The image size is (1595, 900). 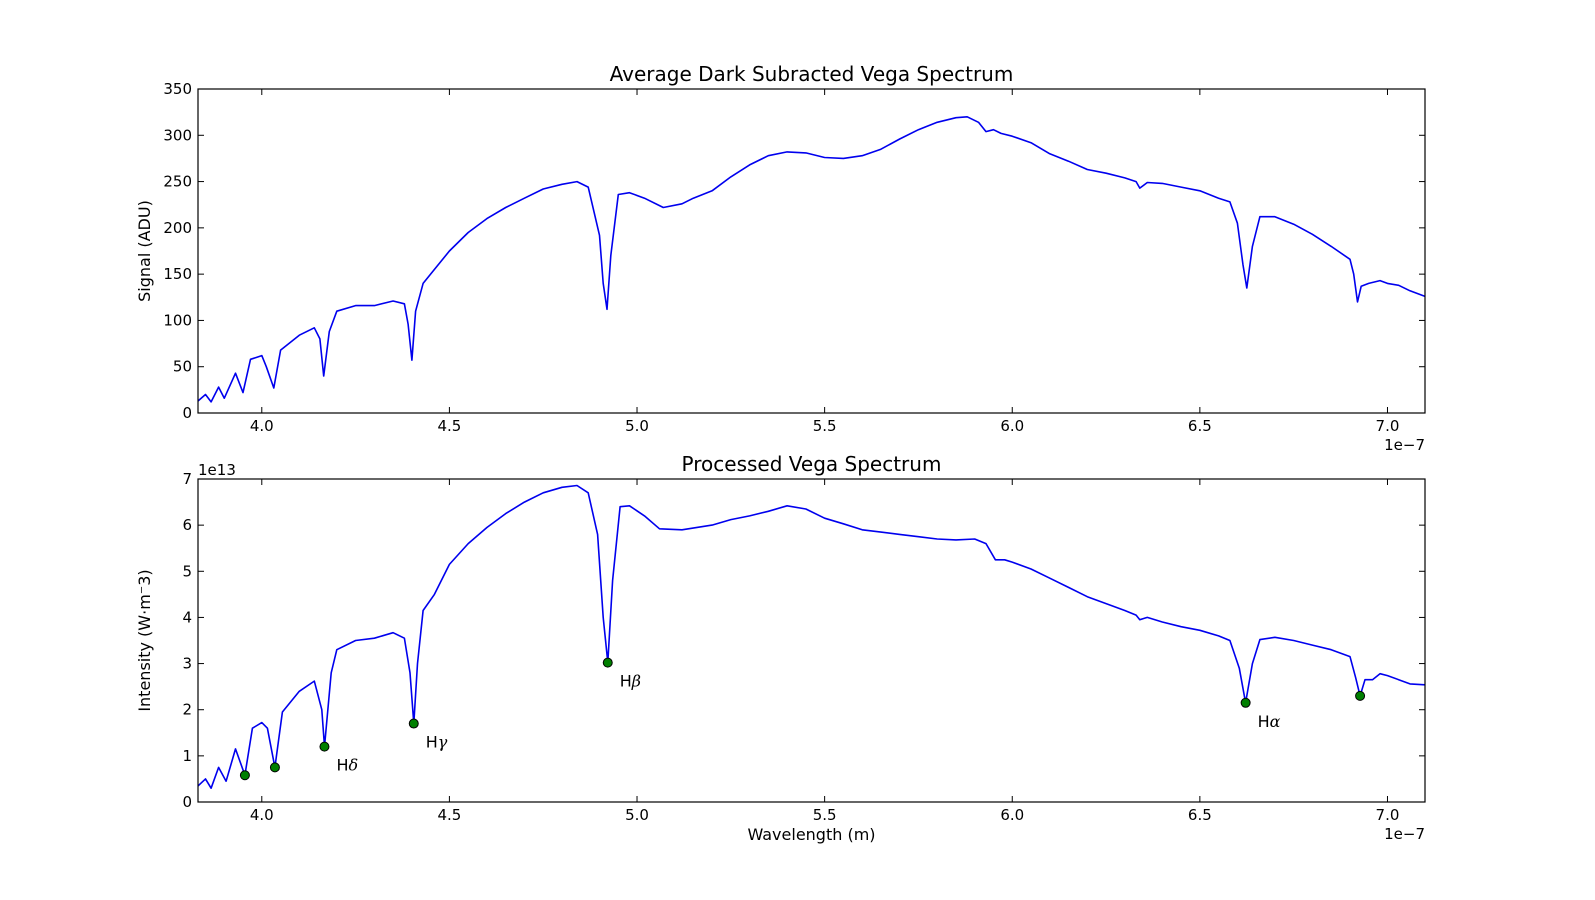 I want to click on y-tick-label: 4, so click(x=187, y=617).